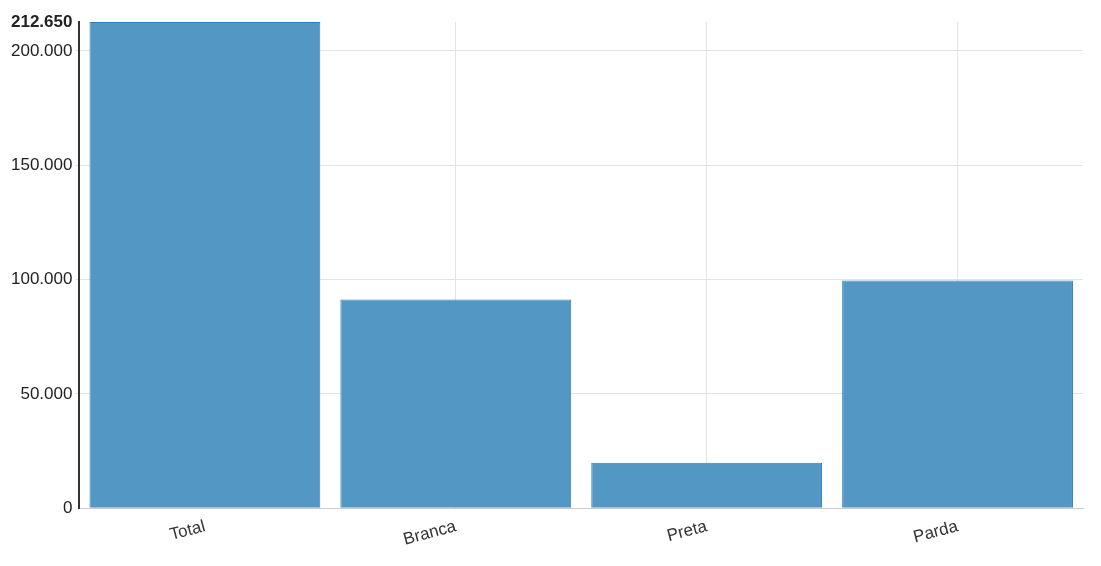 The image size is (1101, 566). Describe the element at coordinates (42, 164) in the screenshot. I see `y-tick-label: 150.000` at that location.